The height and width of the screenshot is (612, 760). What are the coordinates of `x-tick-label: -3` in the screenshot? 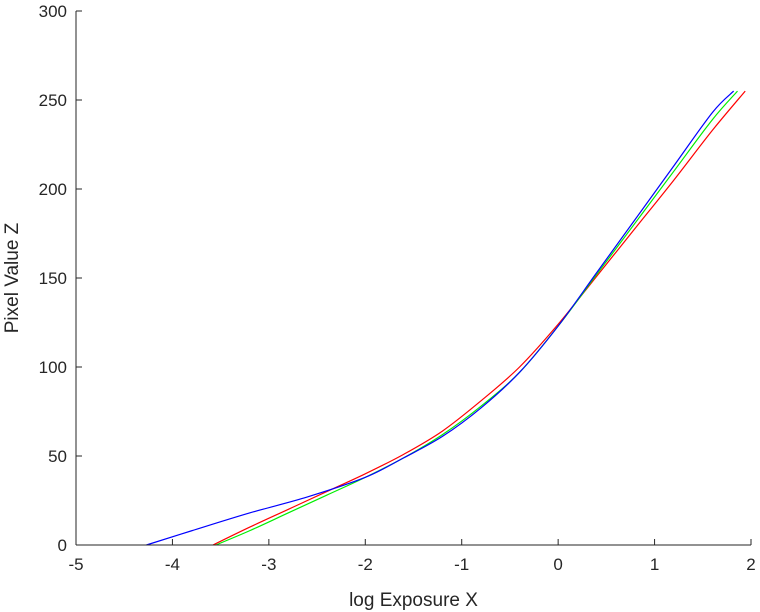 It's located at (268, 564).